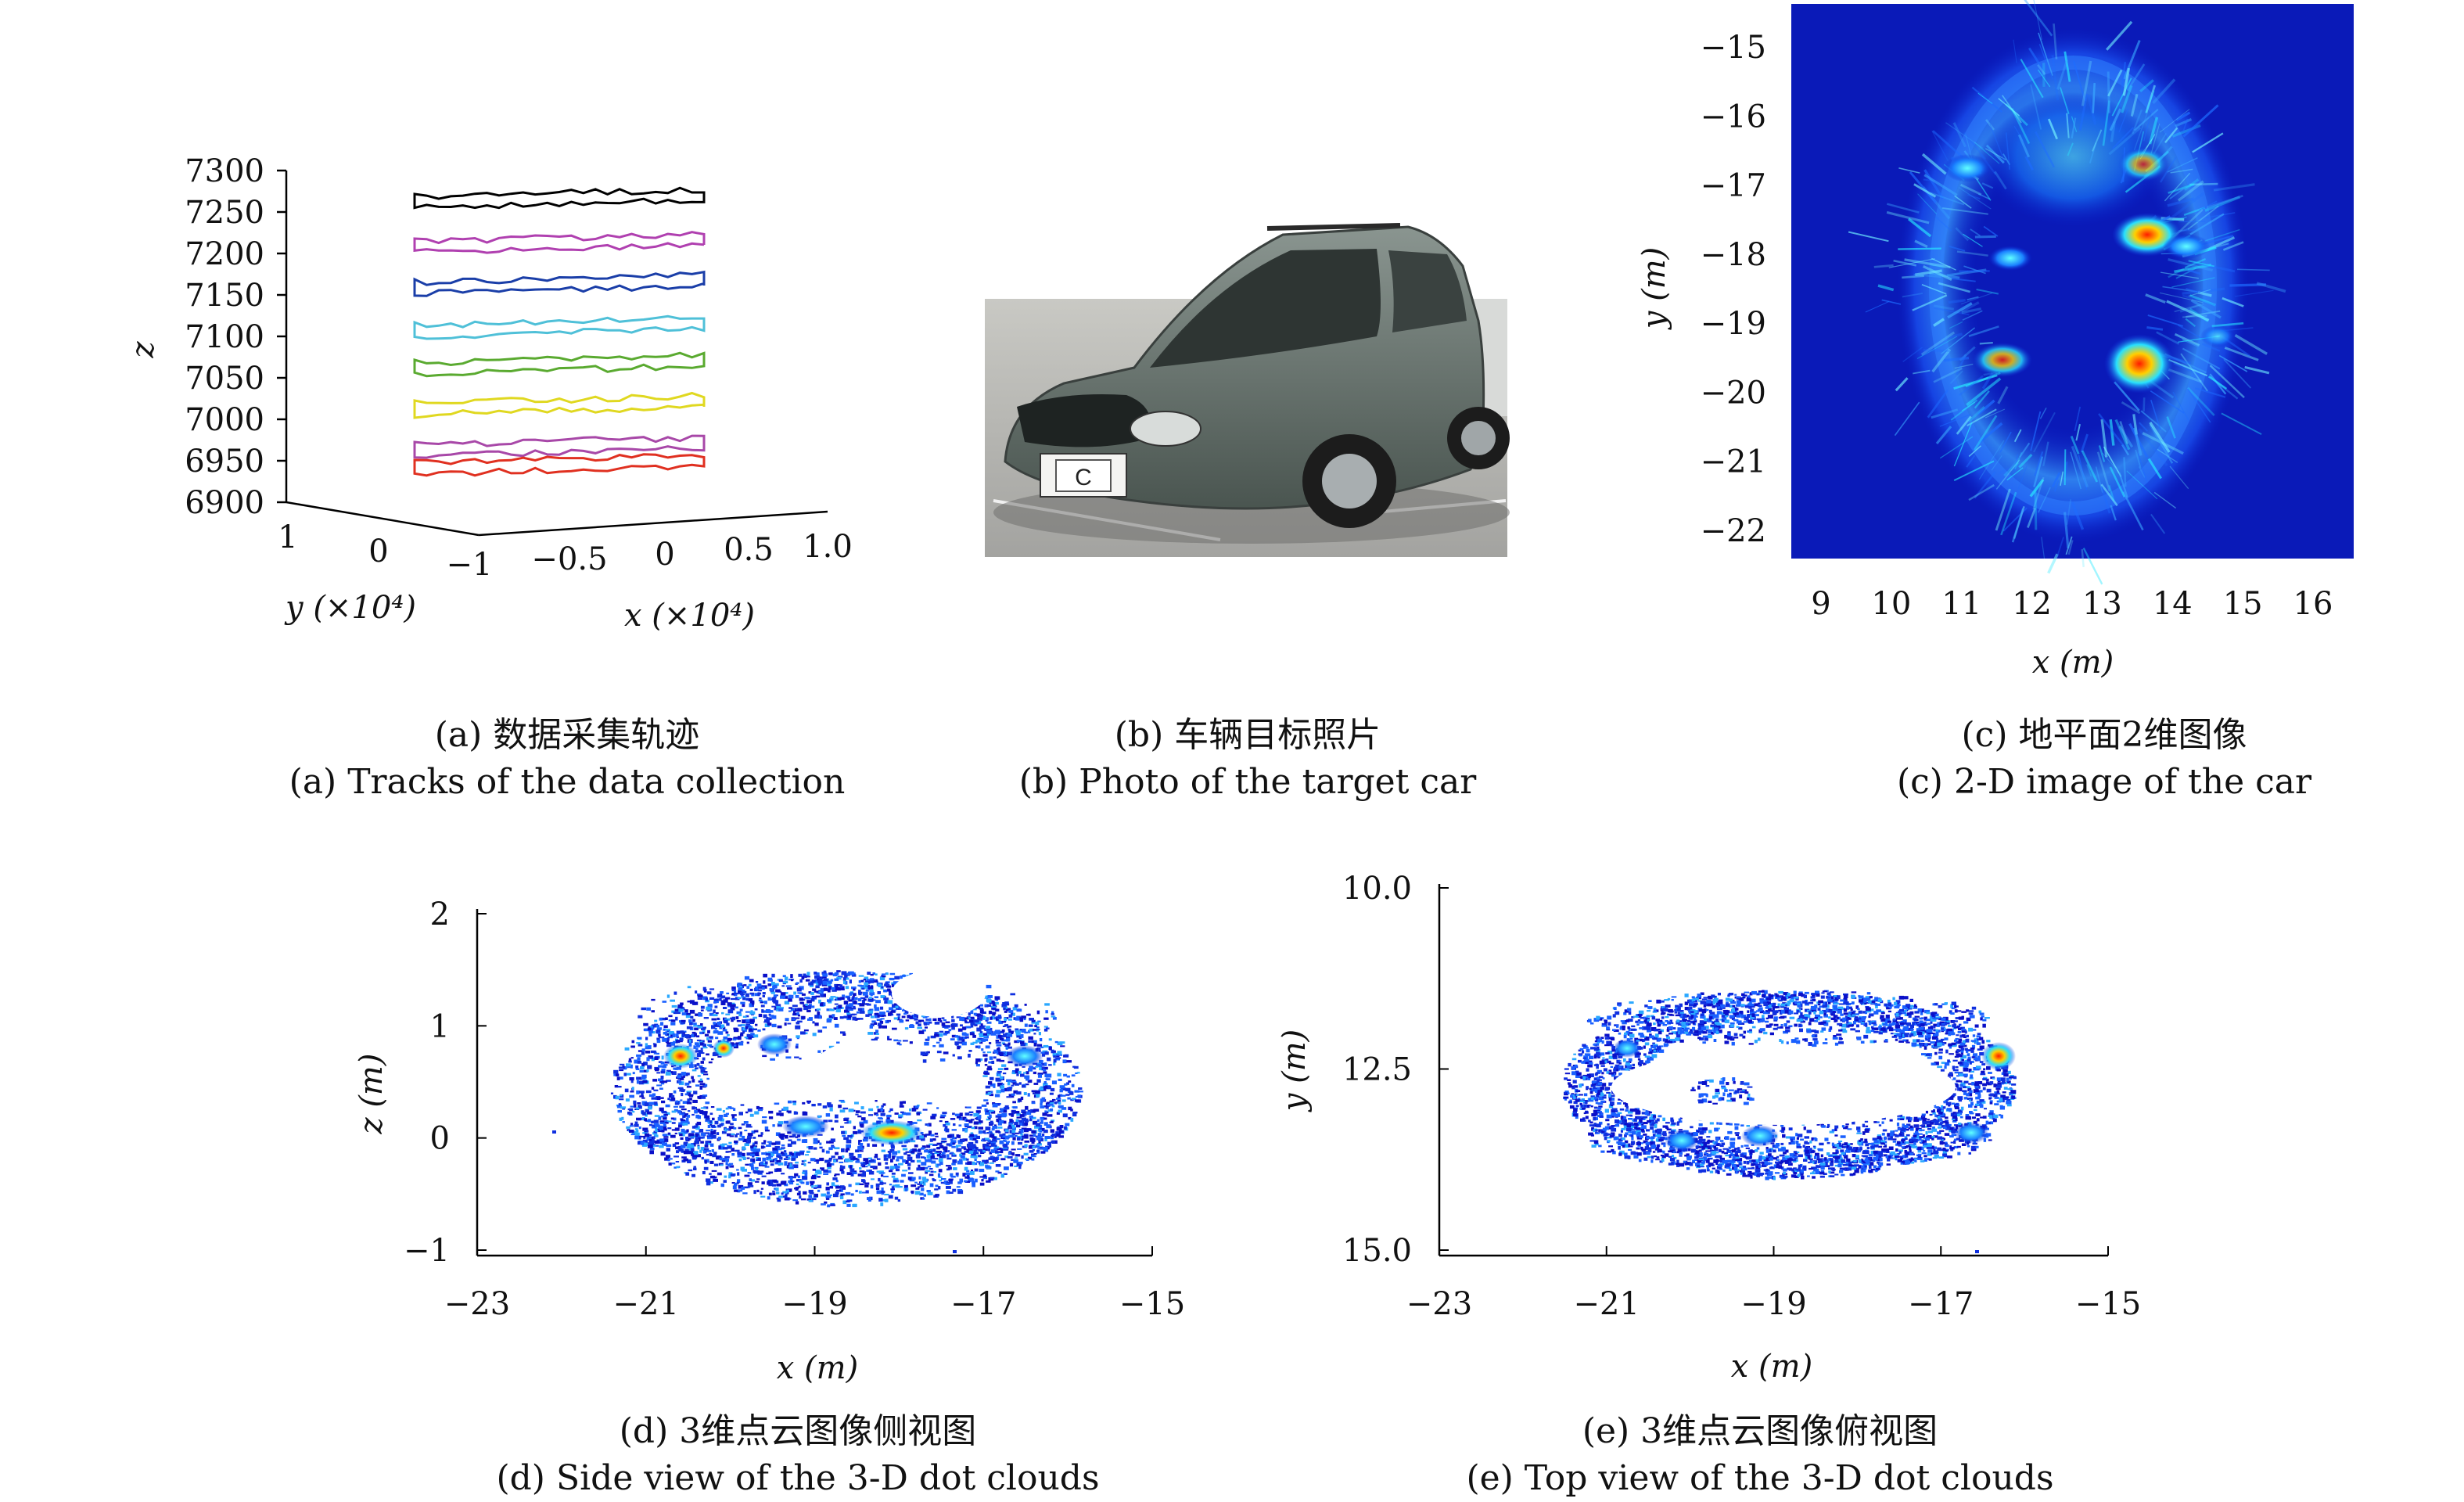  What do you see at coordinates (1439, 1304) in the screenshot?
I see `x-tick-label: −23` at bounding box center [1439, 1304].